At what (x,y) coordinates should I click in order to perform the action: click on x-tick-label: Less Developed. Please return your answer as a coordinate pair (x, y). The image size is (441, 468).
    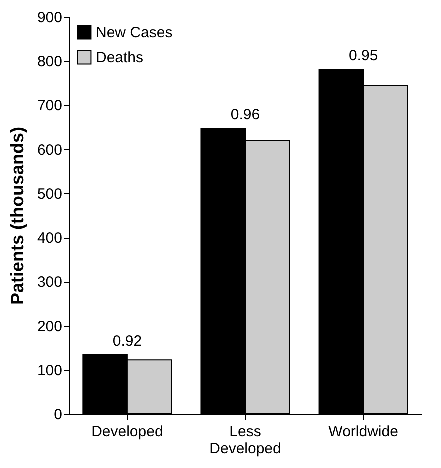
    Looking at the image, I should click on (246, 441).